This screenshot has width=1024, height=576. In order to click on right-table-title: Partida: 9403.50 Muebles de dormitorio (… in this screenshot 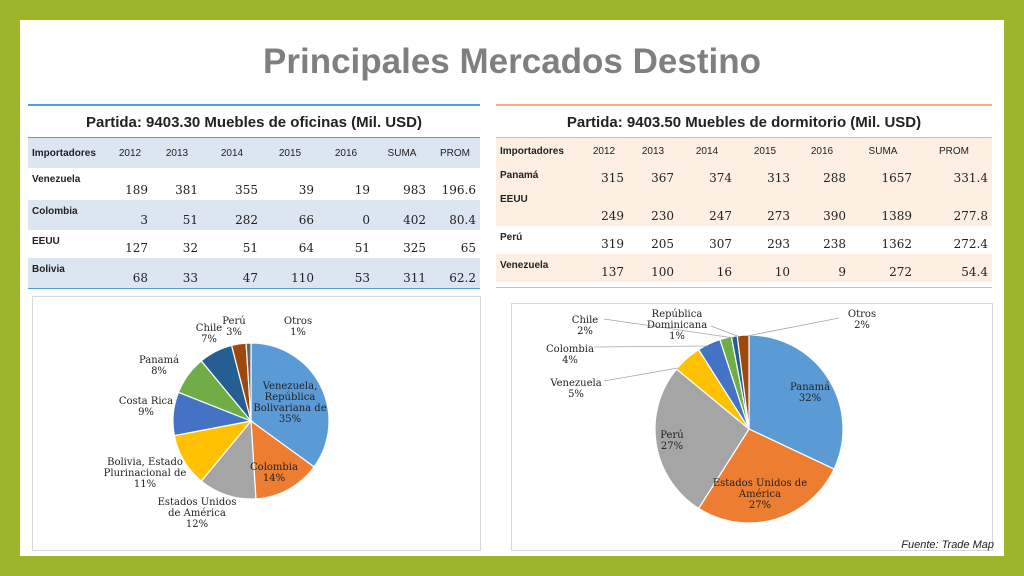, I will do `click(744, 122)`.